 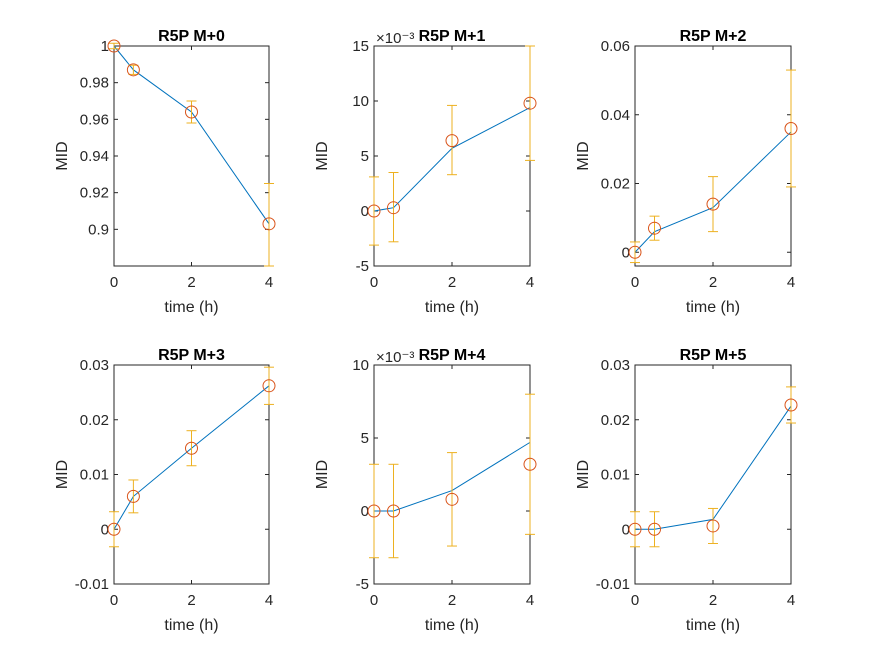 What do you see at coordinates (94, 193) in the screenshot?
I see `y-tick-label: 0.92` at bounding box center [94, 193].